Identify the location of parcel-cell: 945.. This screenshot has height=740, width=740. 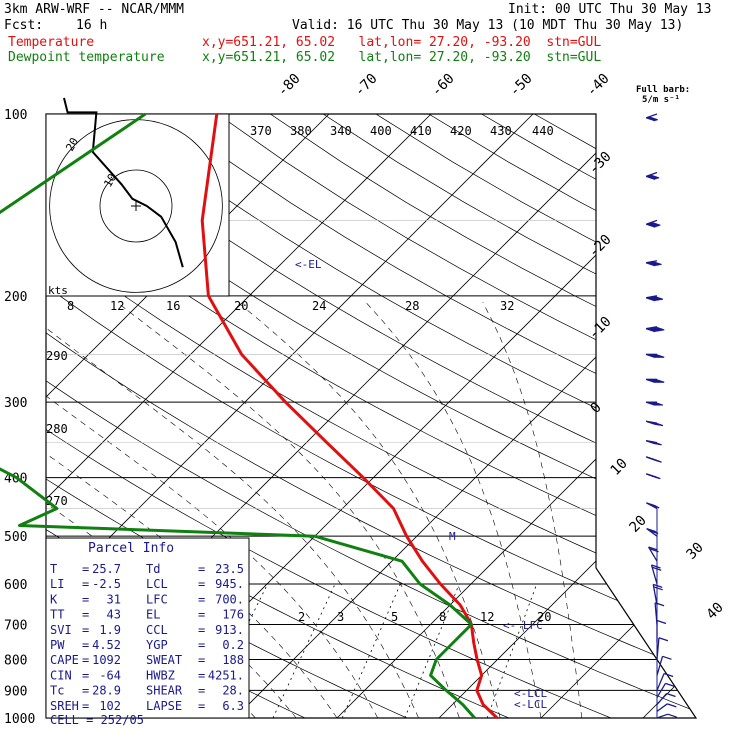
(229, 584).